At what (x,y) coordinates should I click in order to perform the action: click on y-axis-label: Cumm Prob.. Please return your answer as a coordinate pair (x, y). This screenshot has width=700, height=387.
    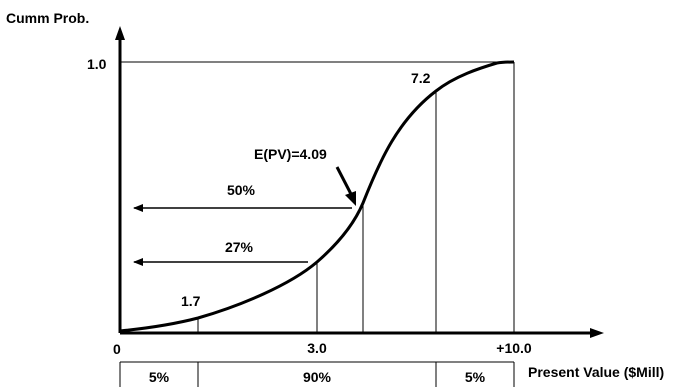
    Looking at the image, I should click on (47, 18).